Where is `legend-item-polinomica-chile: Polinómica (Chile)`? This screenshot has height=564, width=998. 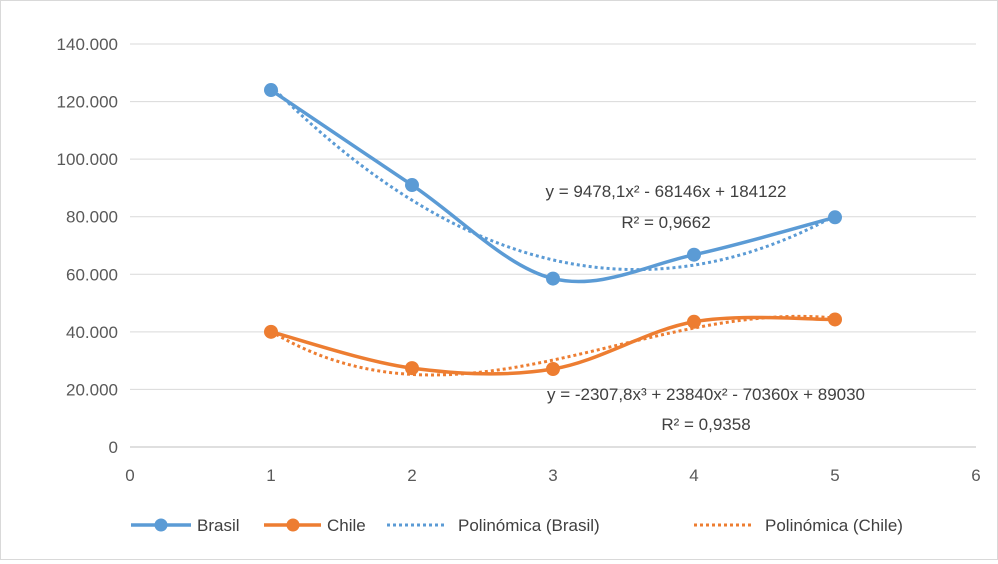
legend-item-polinomica-chile: Polinómica (Chile) is located at coordinates (798, 525).